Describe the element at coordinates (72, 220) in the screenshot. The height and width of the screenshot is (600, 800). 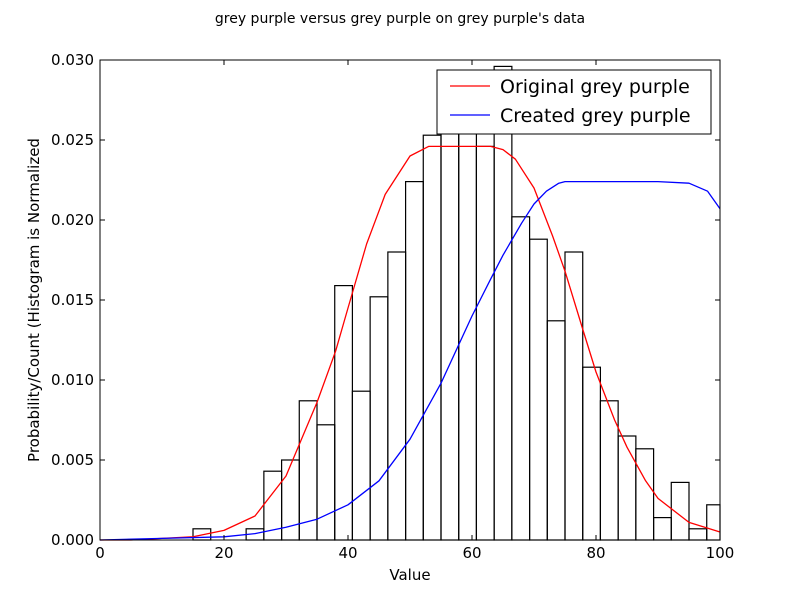
I see `y-tick-label: 0.020` at that location.